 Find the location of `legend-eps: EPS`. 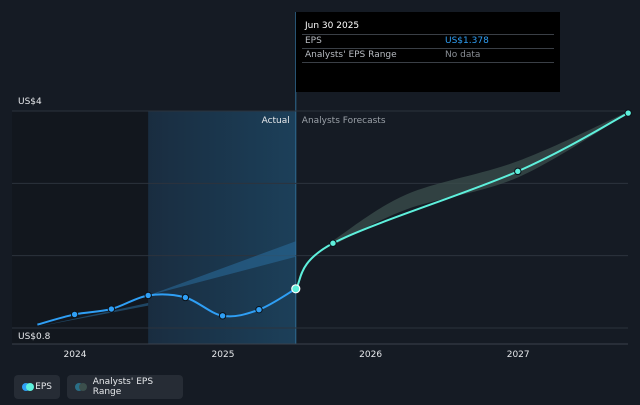

legend-eps: EPS is located at coordinates (37, 387).